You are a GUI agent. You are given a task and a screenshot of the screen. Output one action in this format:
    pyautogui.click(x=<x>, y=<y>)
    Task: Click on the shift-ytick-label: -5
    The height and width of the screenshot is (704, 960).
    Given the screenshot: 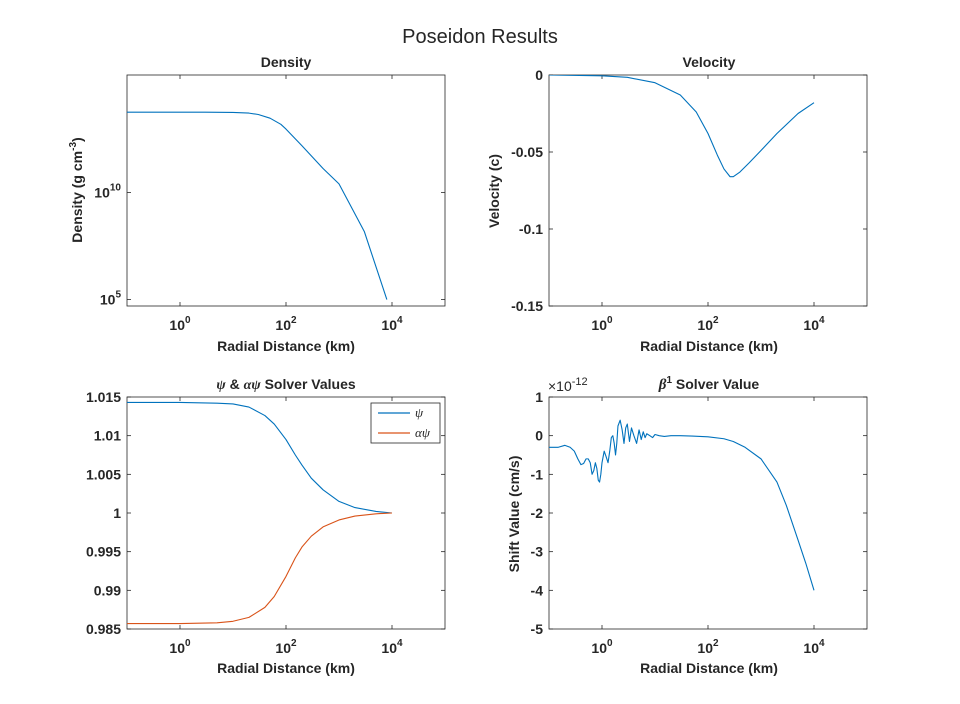 What is the action you would take?
    pyautogui.click(x=537, y=629)
    